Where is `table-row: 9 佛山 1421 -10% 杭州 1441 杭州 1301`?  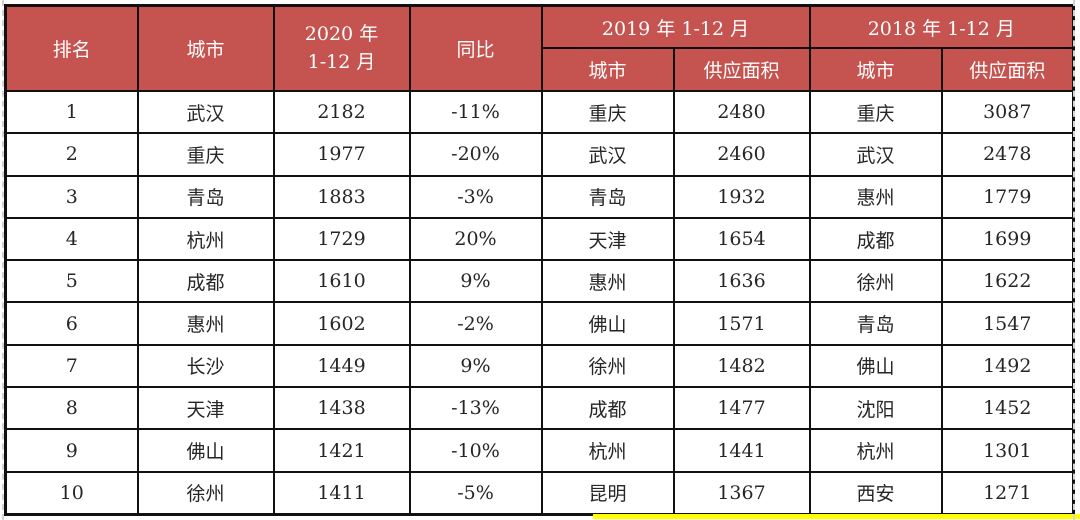 table-row: 9 佛山 1421 -10% 杭州 1441 杭州 1301 is located at coordinates (539, 450).